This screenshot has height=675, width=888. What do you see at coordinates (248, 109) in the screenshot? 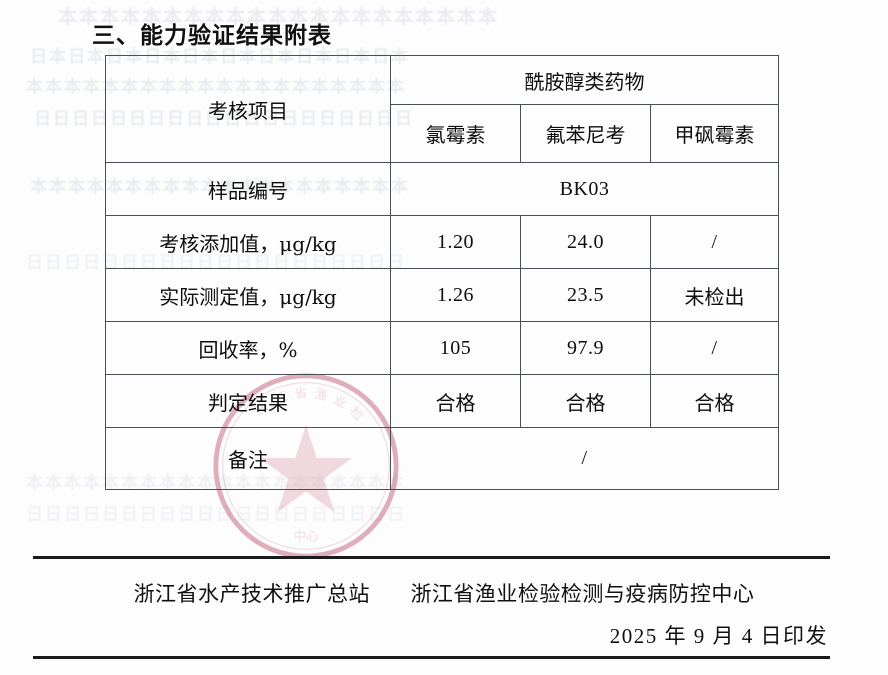
I see `header-item-column: 考核项目` at bounding box center [248, 109].